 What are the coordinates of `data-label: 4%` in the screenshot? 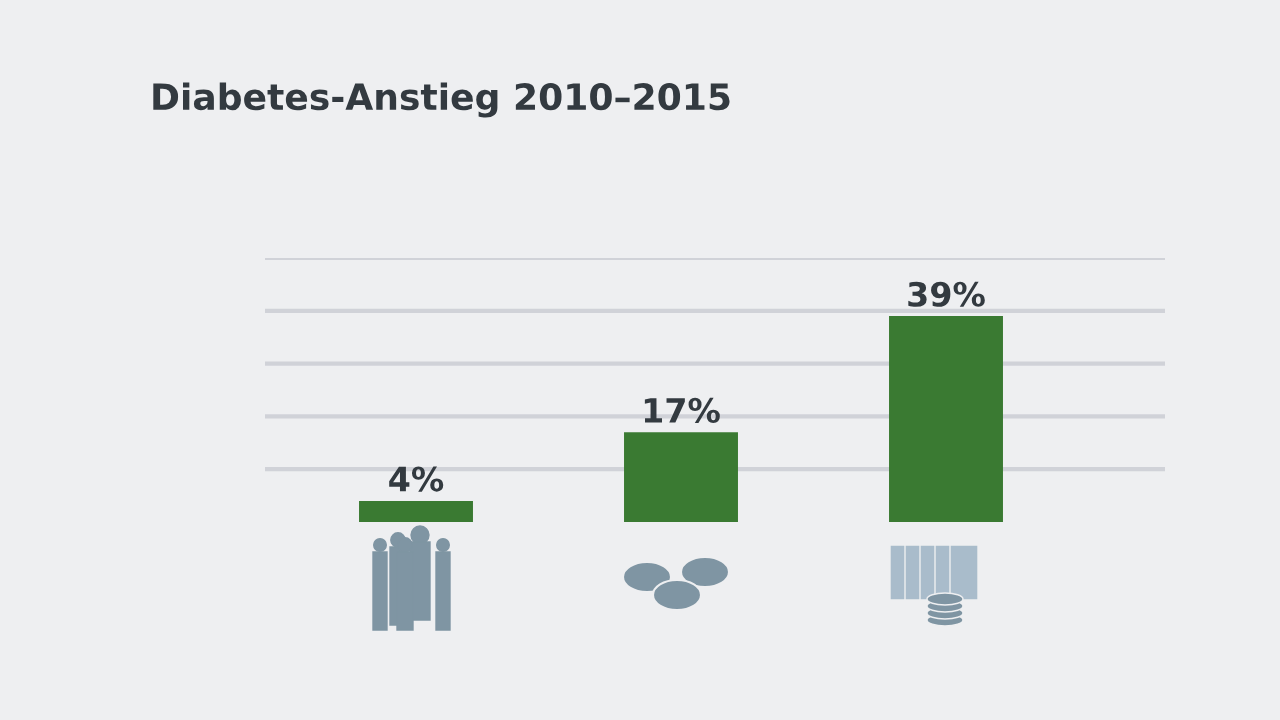 It's located at (416, 479).